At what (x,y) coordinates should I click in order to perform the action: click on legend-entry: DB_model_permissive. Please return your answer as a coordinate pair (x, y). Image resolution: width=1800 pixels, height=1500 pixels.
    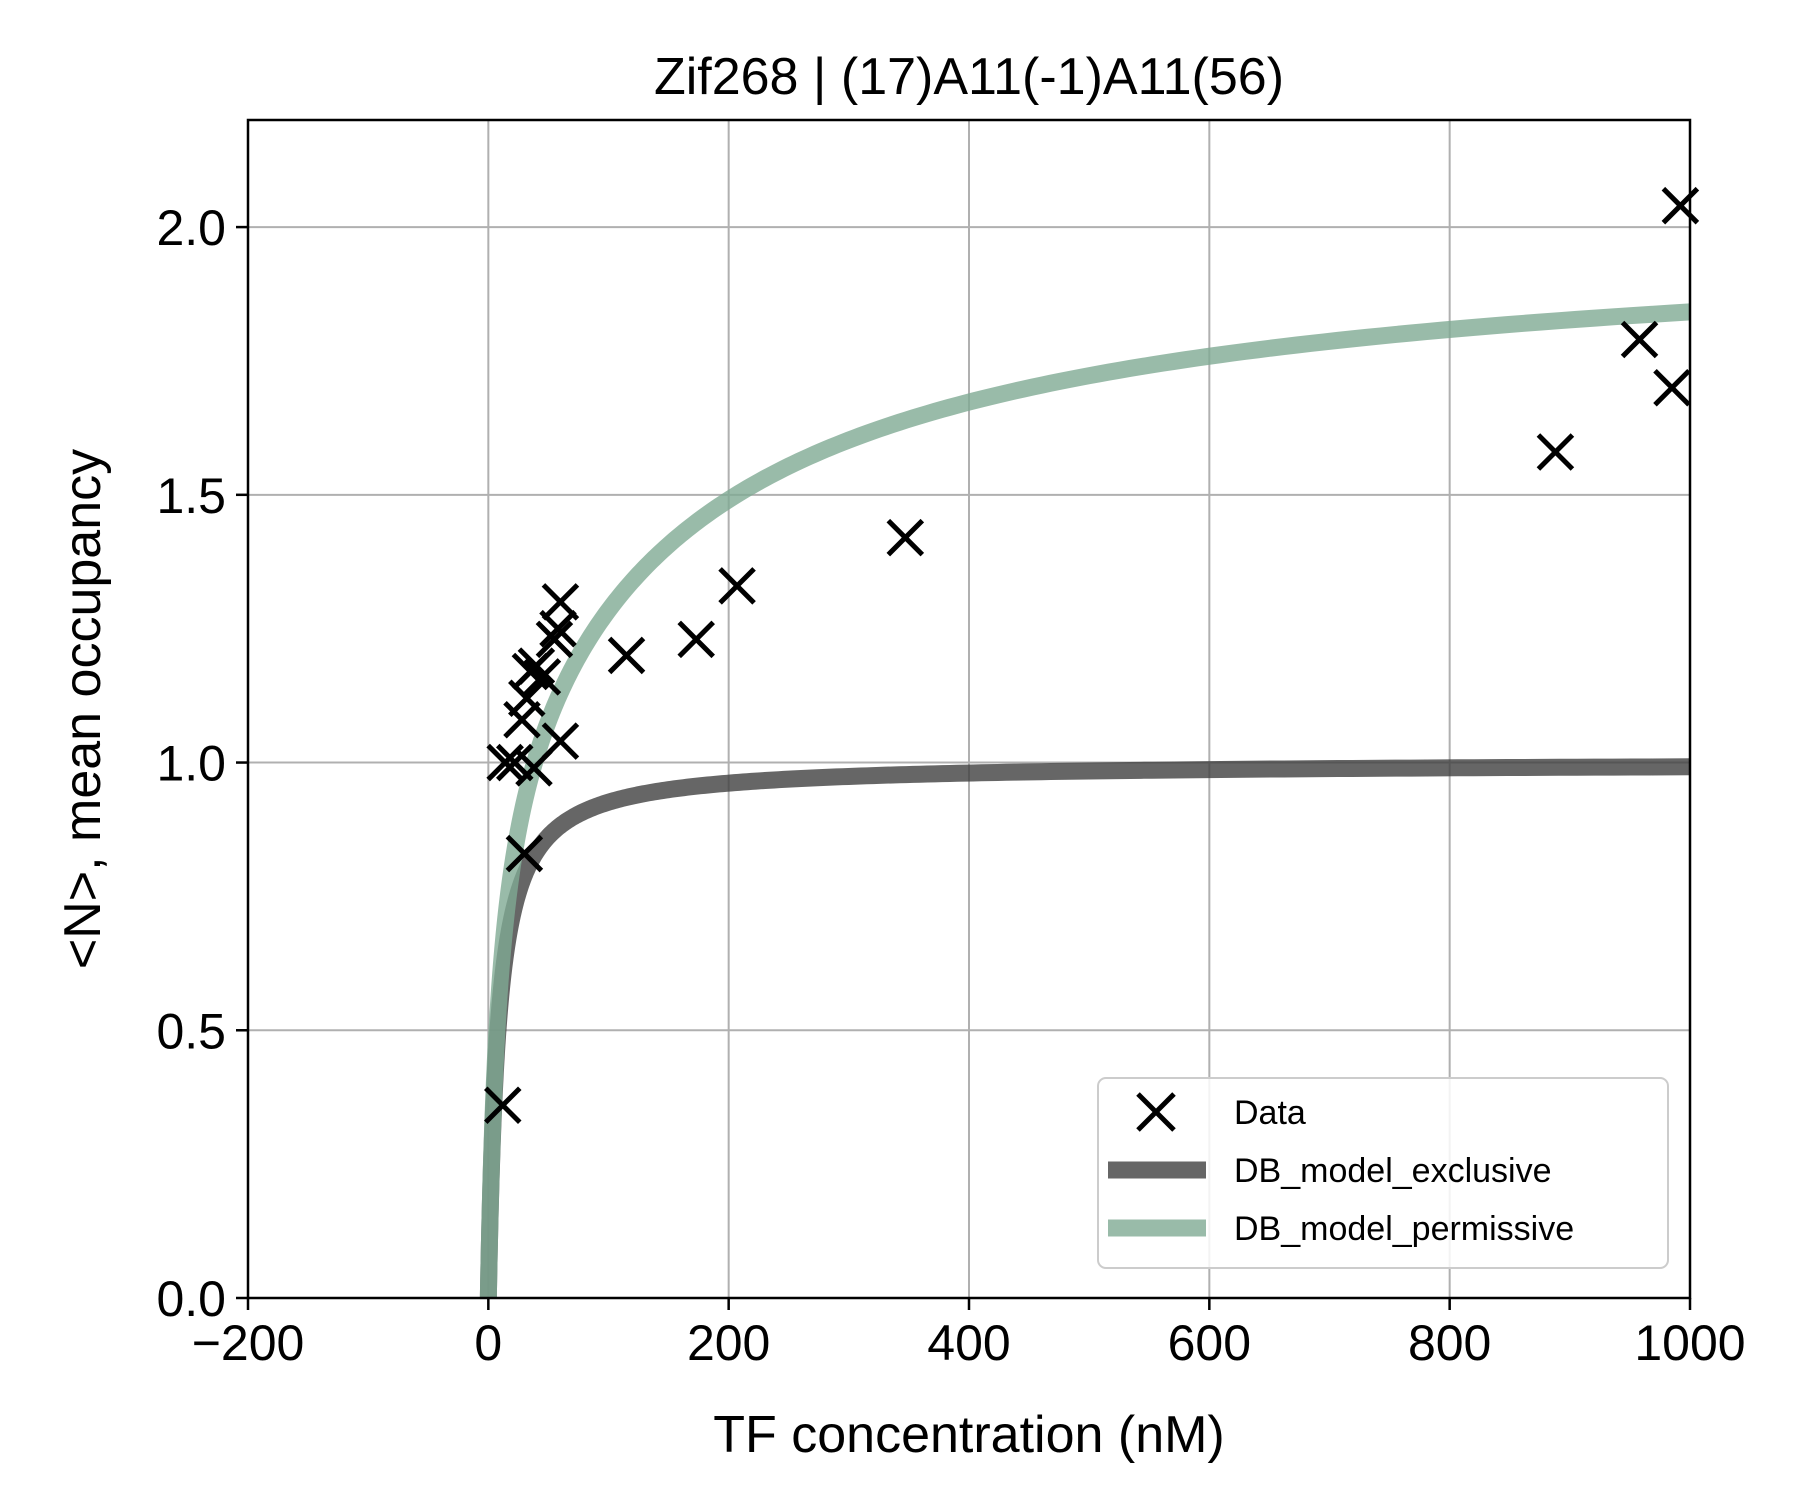
    Looking at the image, I should click on (1341, 1229).